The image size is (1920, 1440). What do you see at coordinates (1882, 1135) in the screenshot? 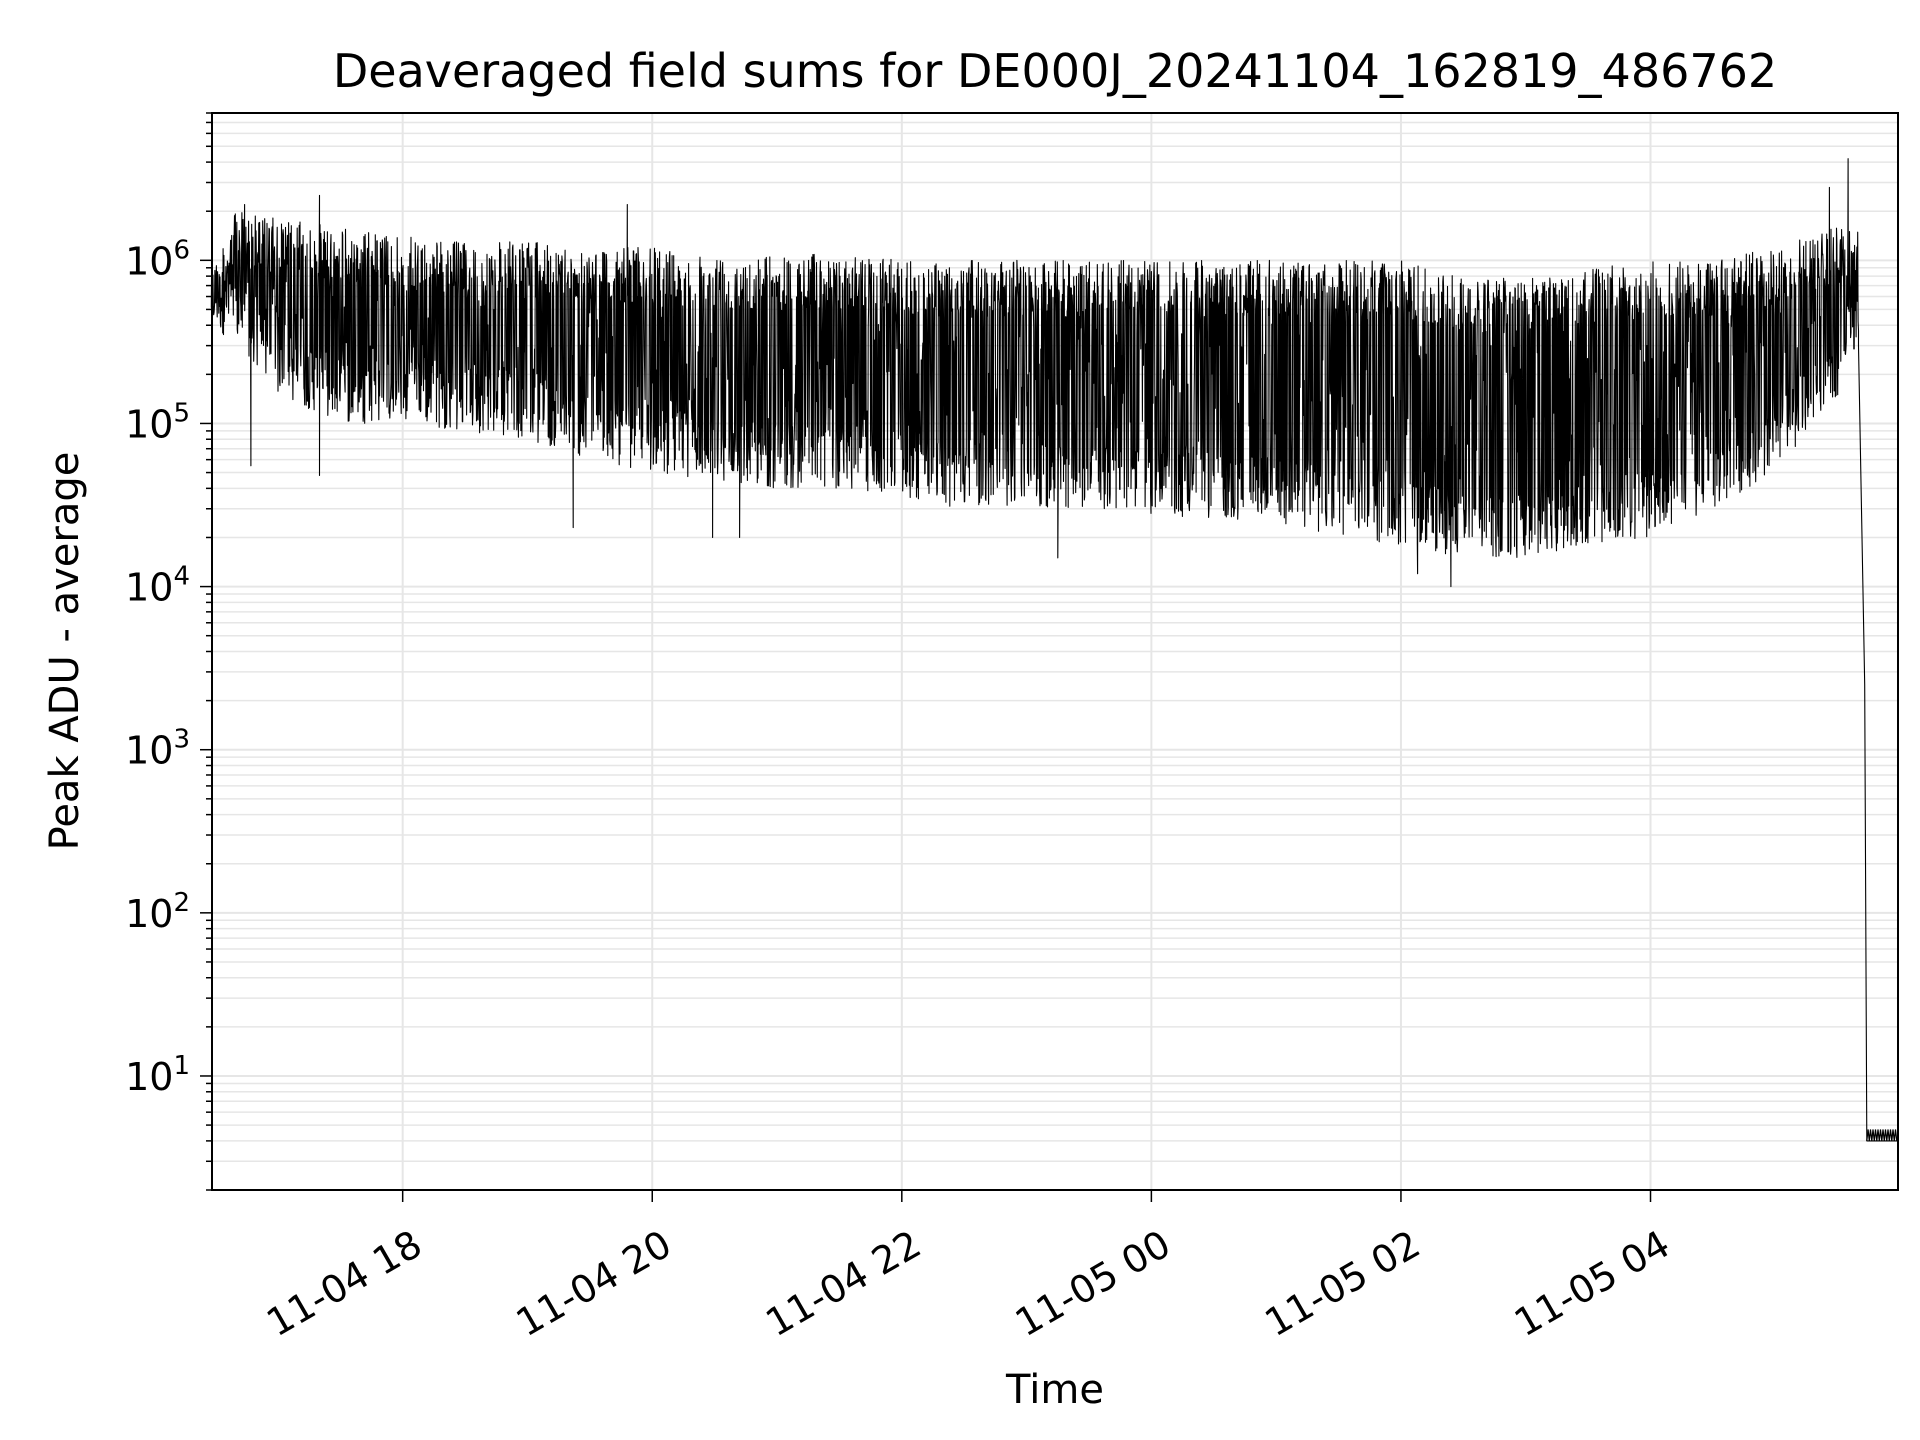
I see `series-tail` at bounding box center [1882, 1135].